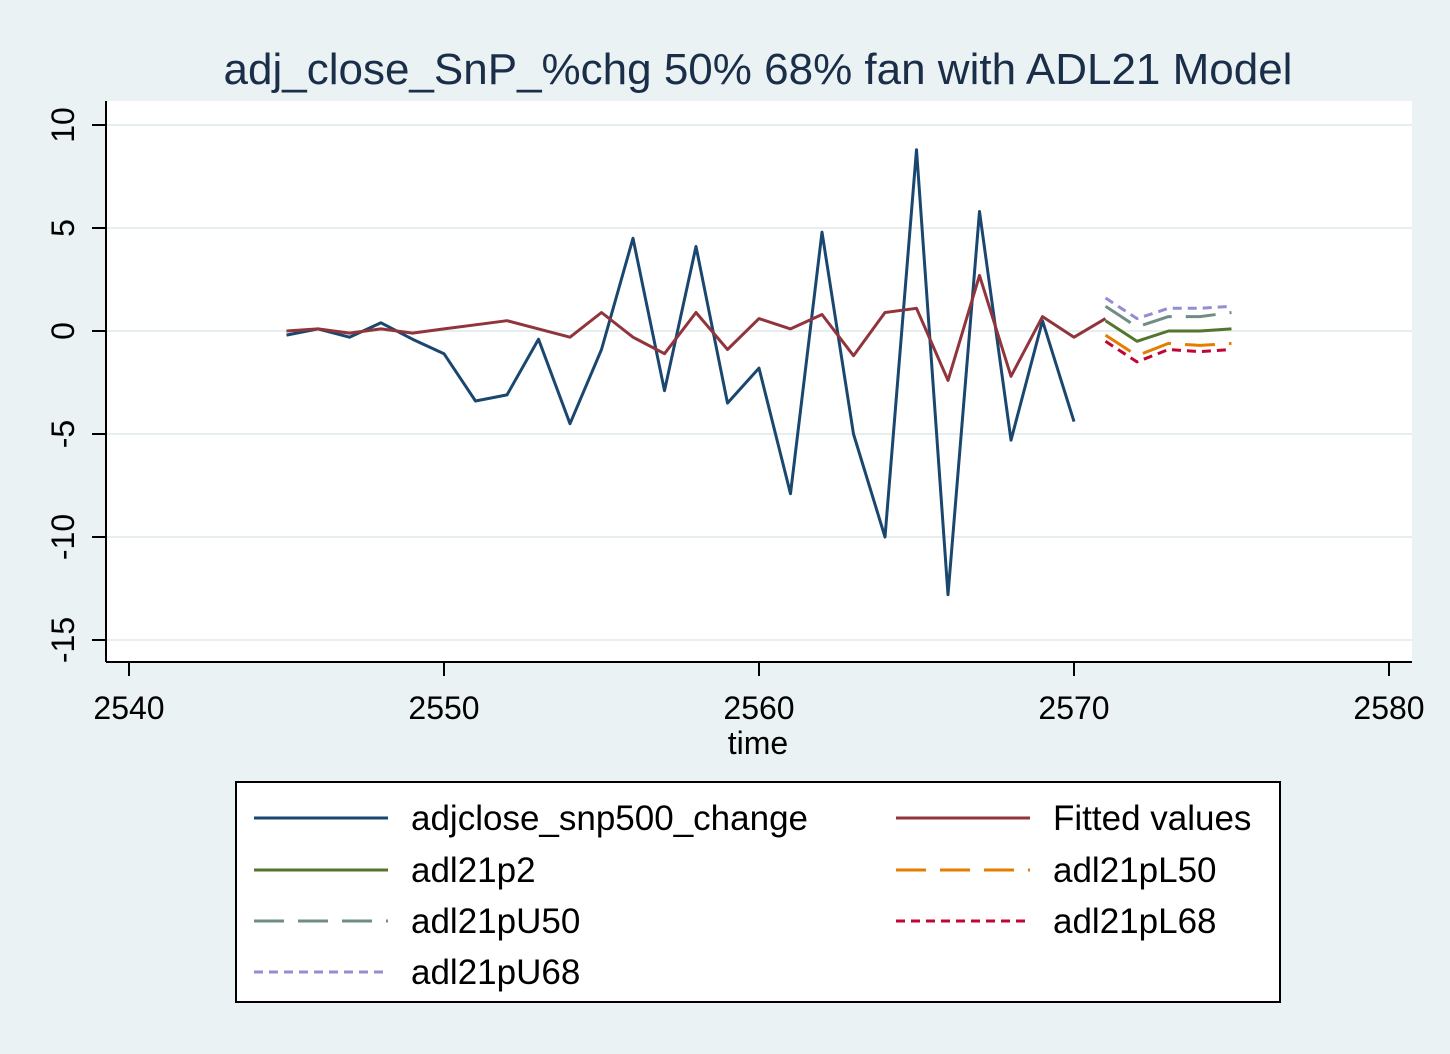  I want to click on x-tick-label: 2540, so click(128, 708).